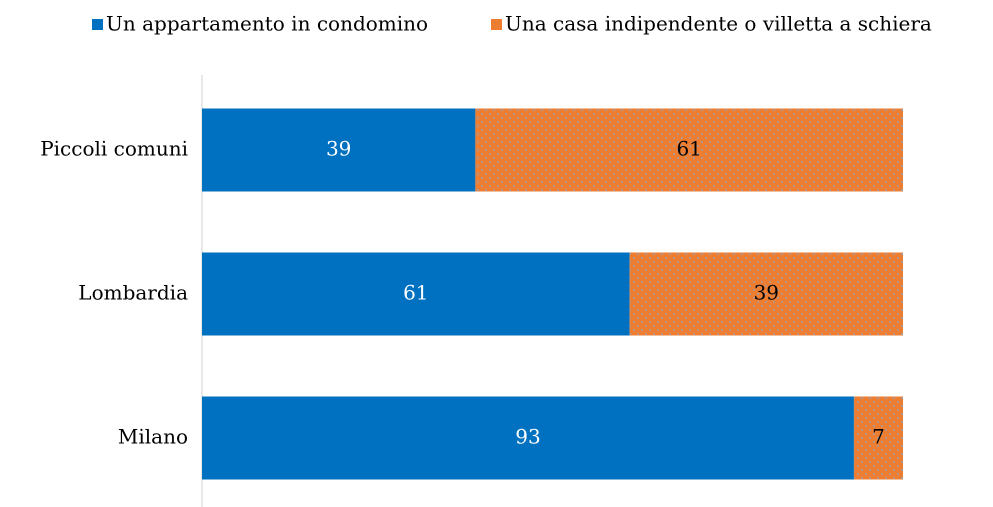  I want to click on data-label: 7, so click(878, 437).